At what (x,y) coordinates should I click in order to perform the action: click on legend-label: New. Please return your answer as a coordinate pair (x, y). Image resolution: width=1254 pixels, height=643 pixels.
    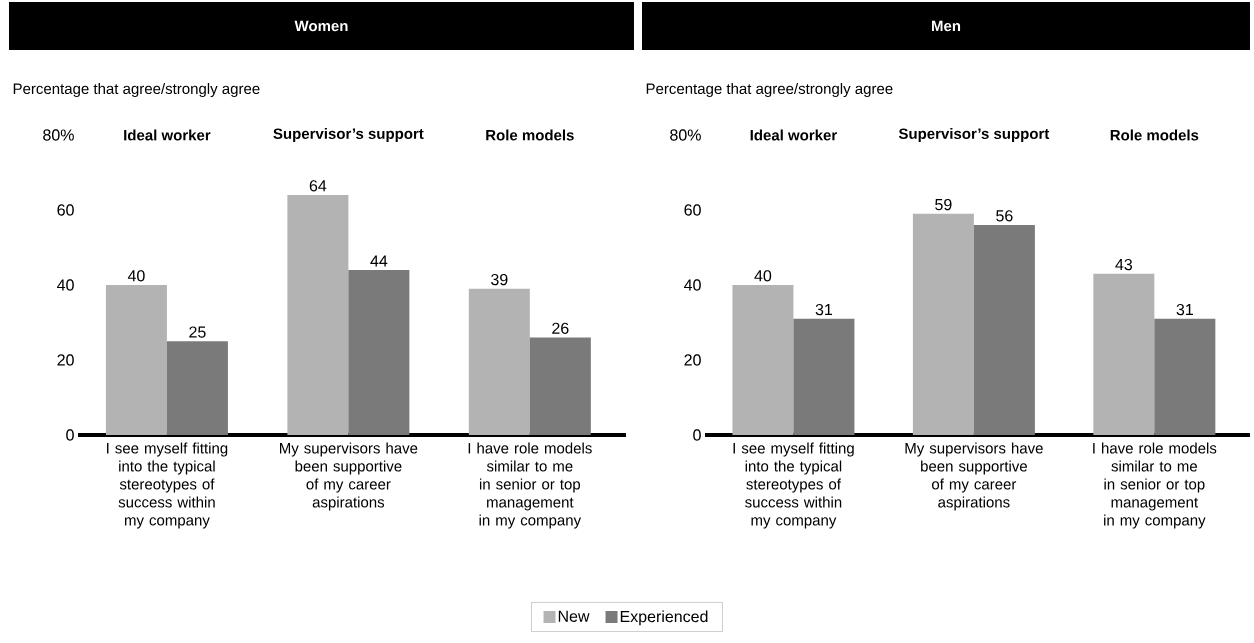
    Looking at the image, I should click on (574, 616).